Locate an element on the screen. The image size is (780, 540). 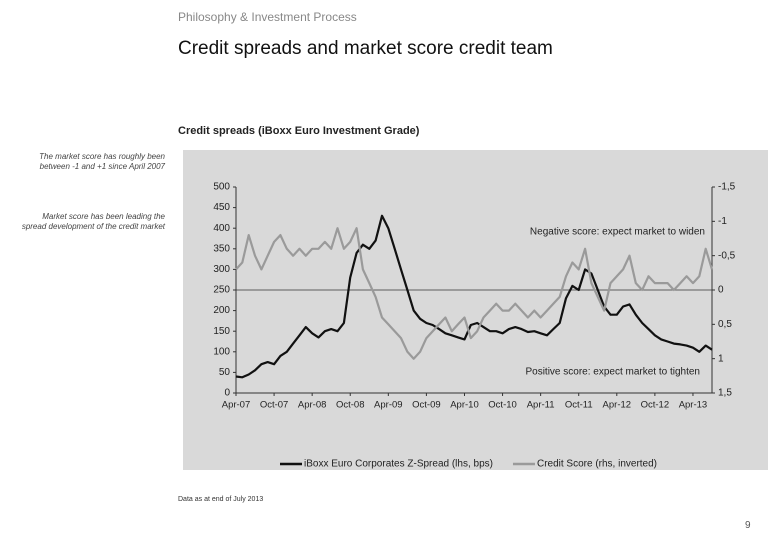
y2-tick-label: -1 is located at coordinates (722, 221).